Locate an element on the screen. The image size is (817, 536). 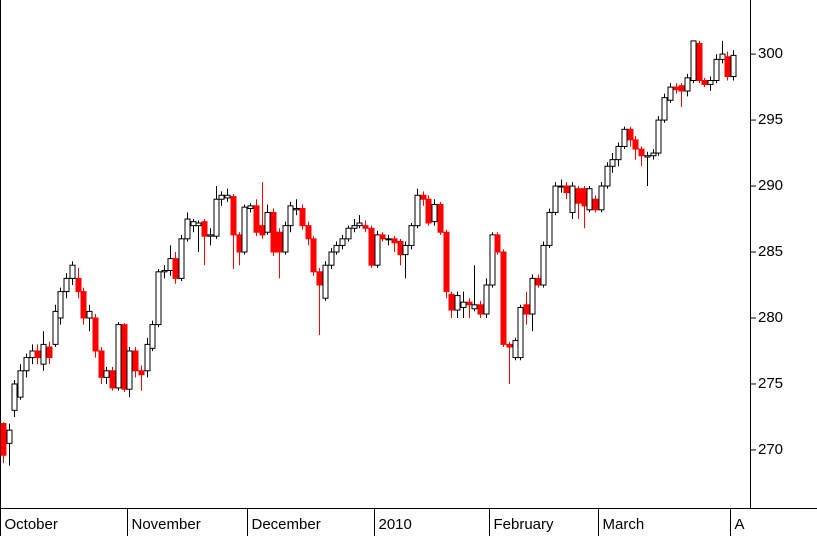
x-tick-label: A is located at coordinates (740, 524).